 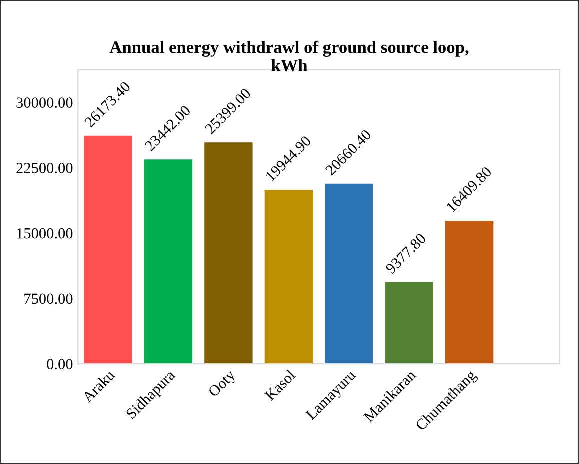 What do you see at coordinates (223, 384) in the screenshot?
I see `x-tick-label: Ooty` at bounding box center [223, 384].